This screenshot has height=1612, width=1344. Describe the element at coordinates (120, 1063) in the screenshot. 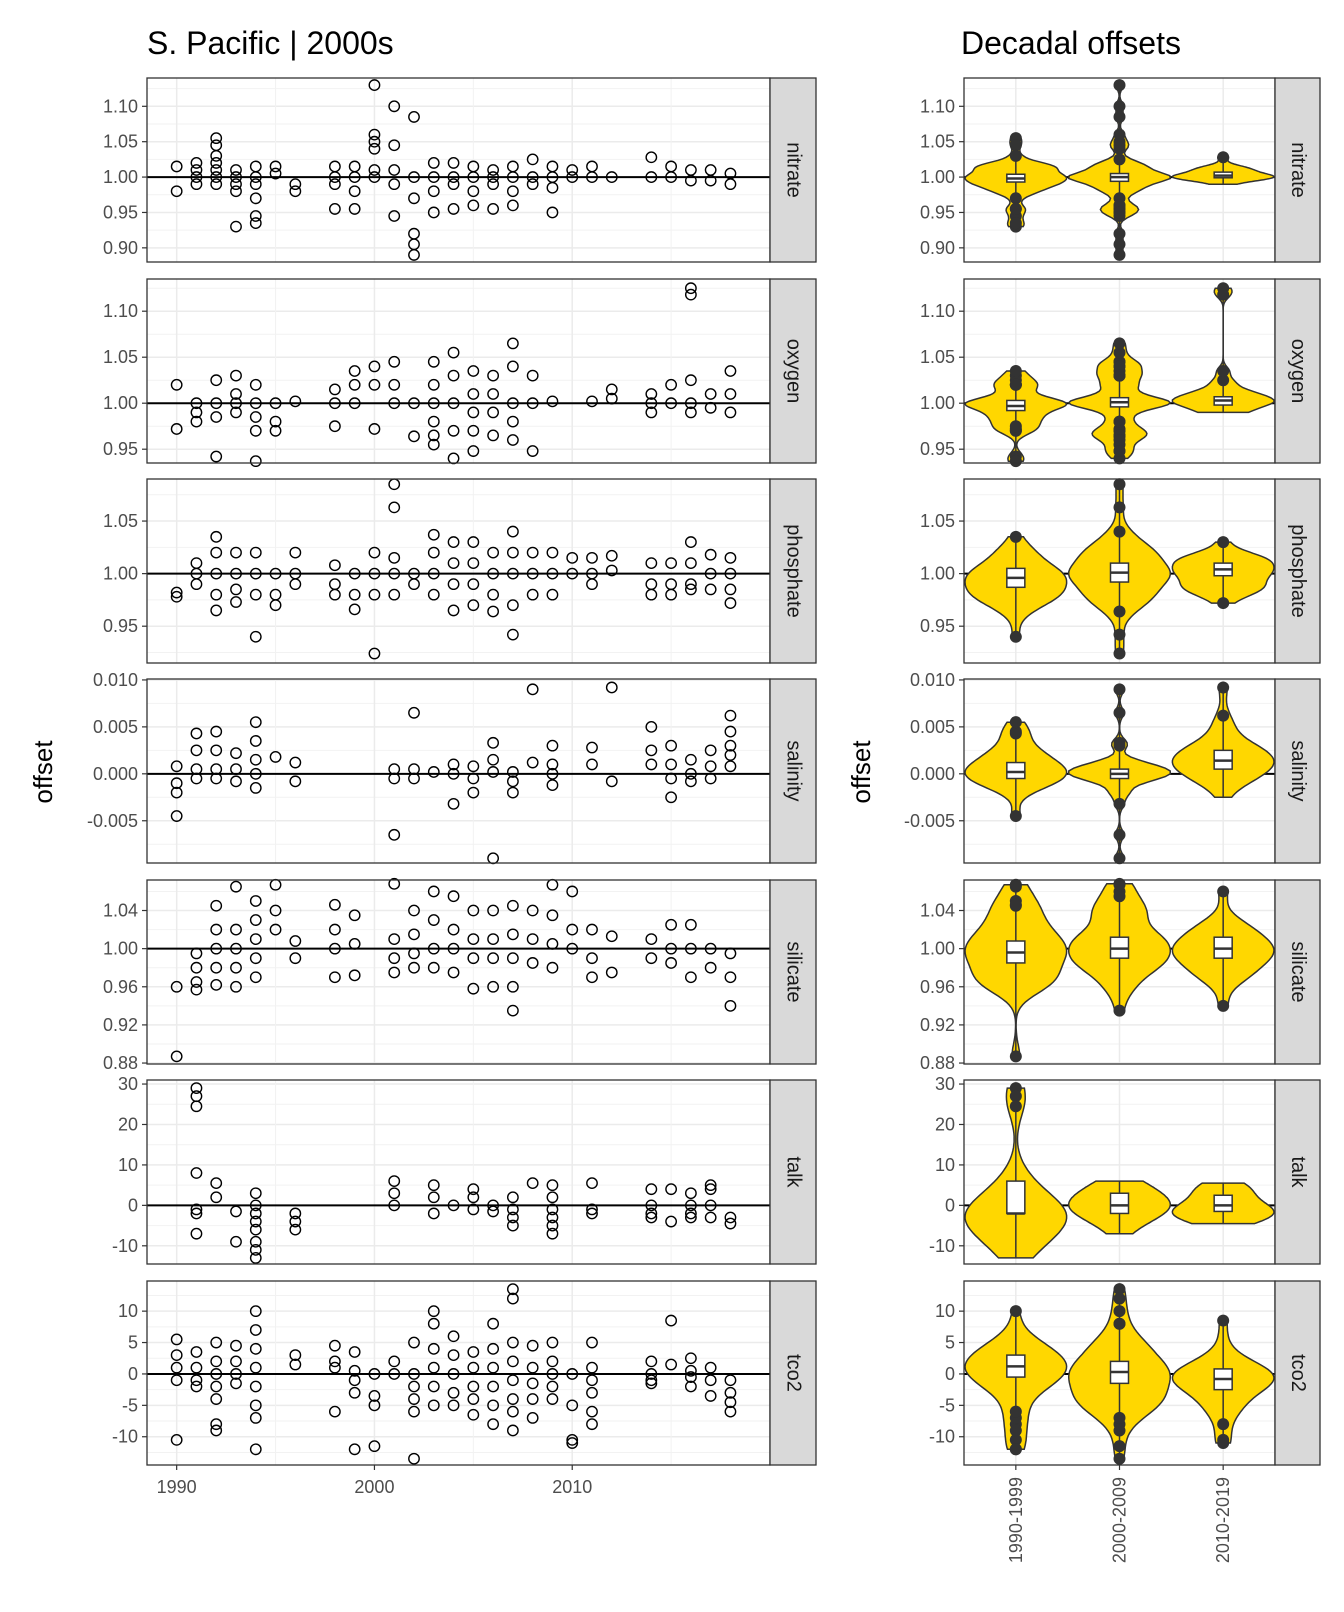

I see `left-y-tick-label: 0.88` at that location.